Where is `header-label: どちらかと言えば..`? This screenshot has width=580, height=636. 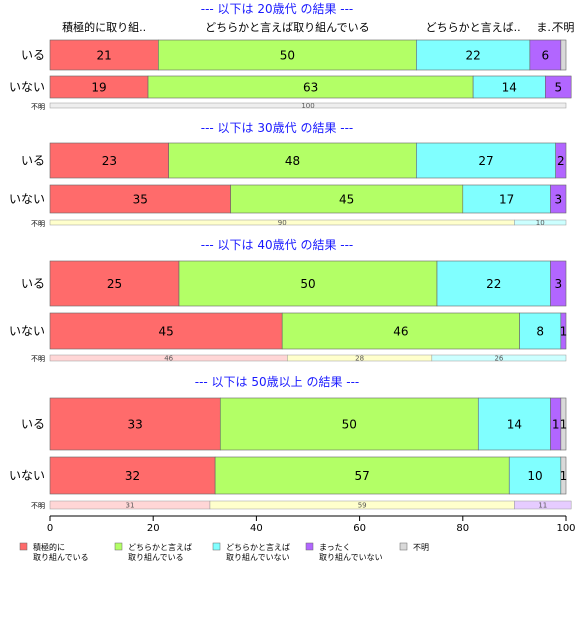 header-label: どちらかと言えば.. is located at coordinates (473, 27).